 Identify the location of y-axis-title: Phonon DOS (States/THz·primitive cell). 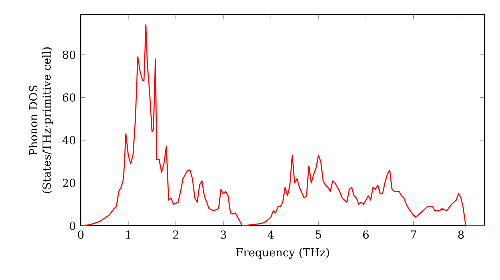
(41, 121).